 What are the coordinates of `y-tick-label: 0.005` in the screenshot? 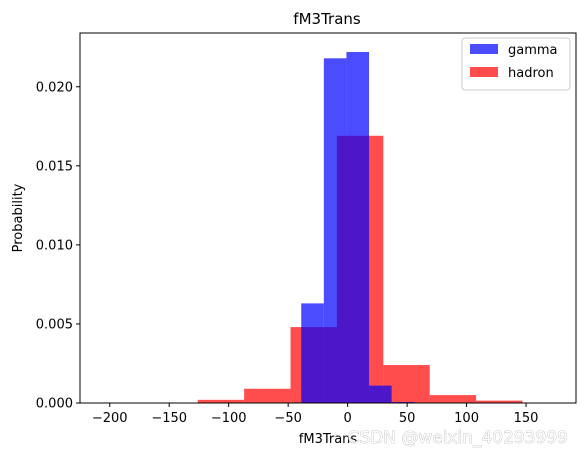 It's located at (54, 324).